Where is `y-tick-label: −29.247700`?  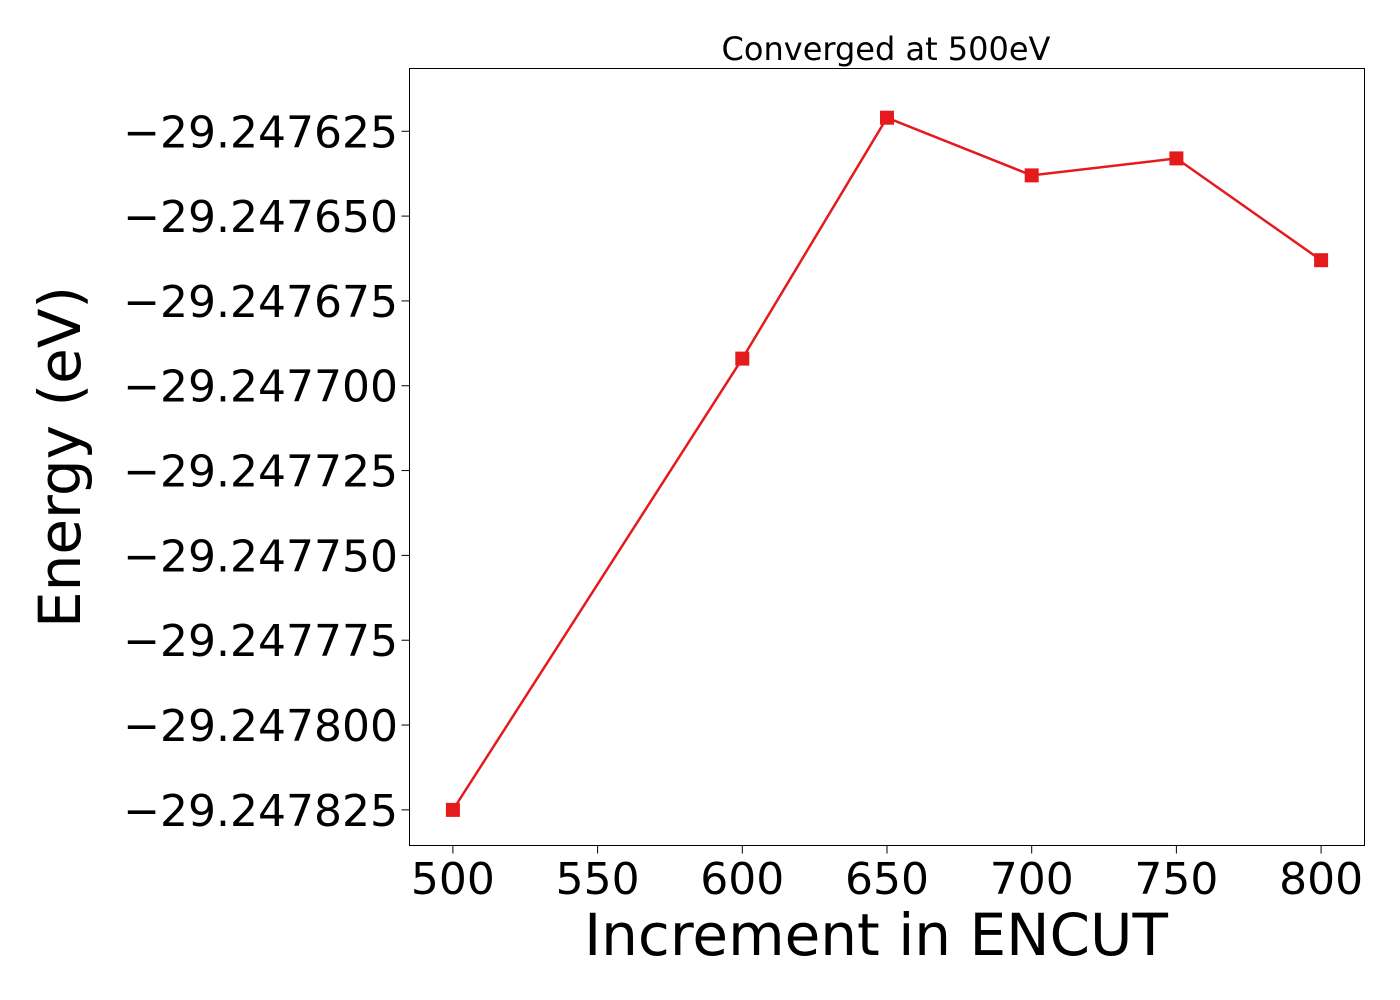 y-tick-label: −29.247700 is located at coordinates (260, 387).